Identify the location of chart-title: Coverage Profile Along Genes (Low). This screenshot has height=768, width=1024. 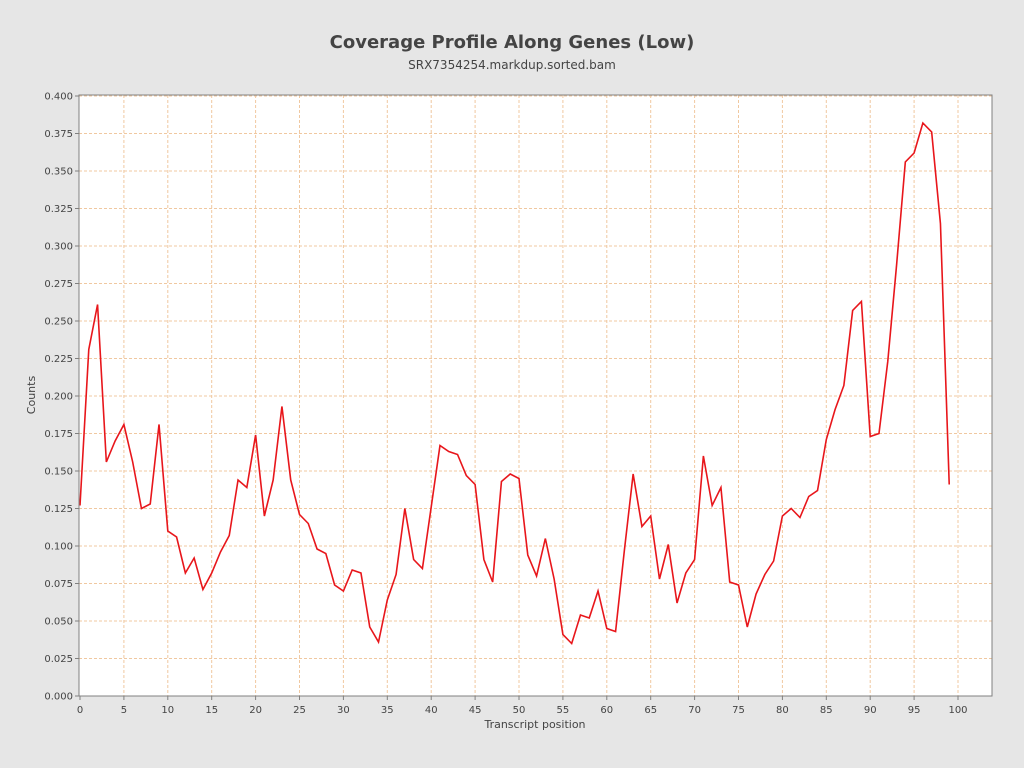
(512, 42).